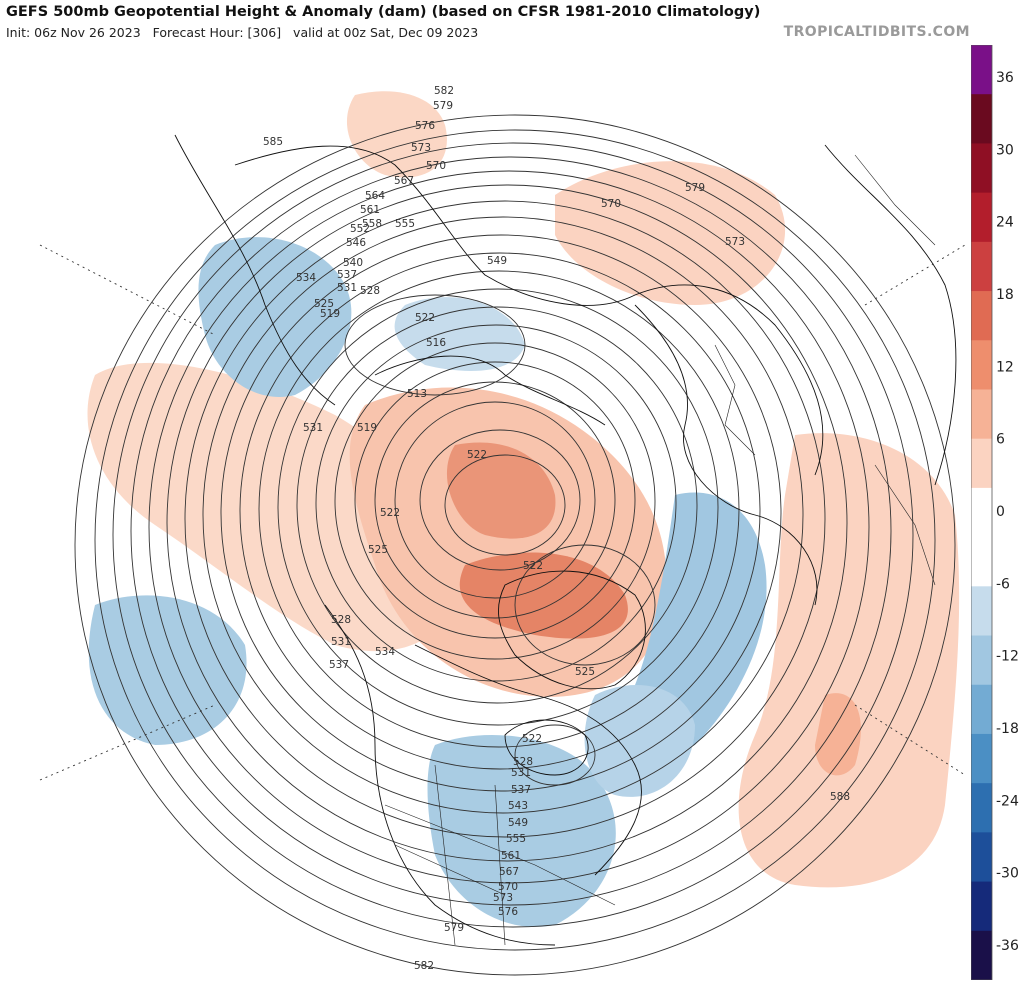 The width and height of the screenshot is (1024, 1000). Describe the element at coordinates (508, 887) in the screenshot. I see `contour-label: 570` at that location.